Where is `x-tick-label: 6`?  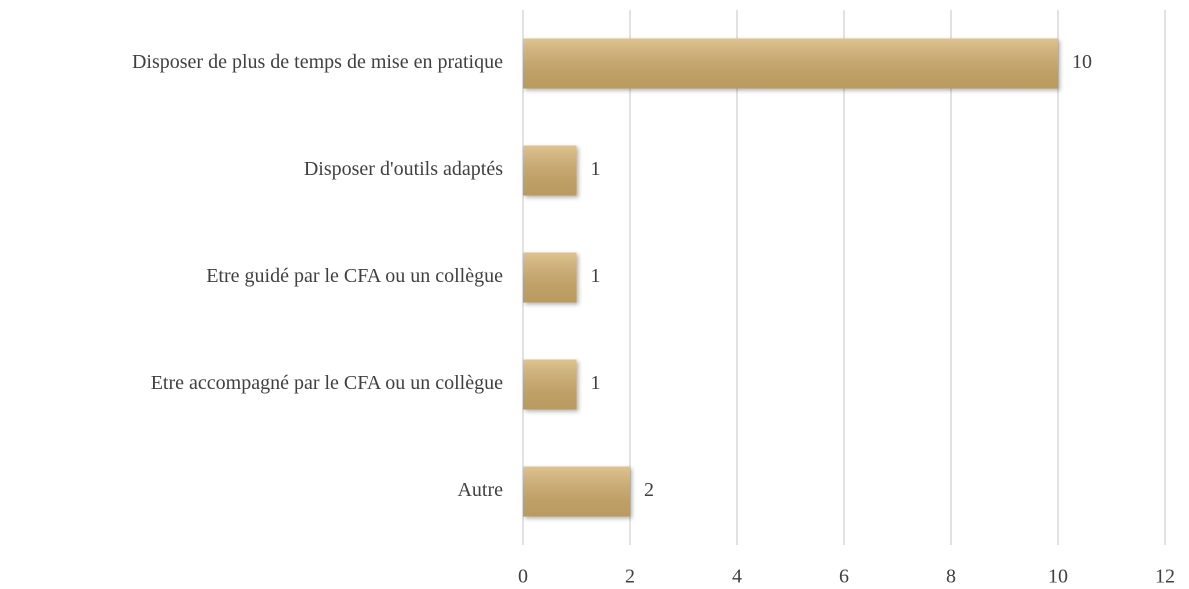 x-tick-label: 6 is located at coordinates (844, 577).